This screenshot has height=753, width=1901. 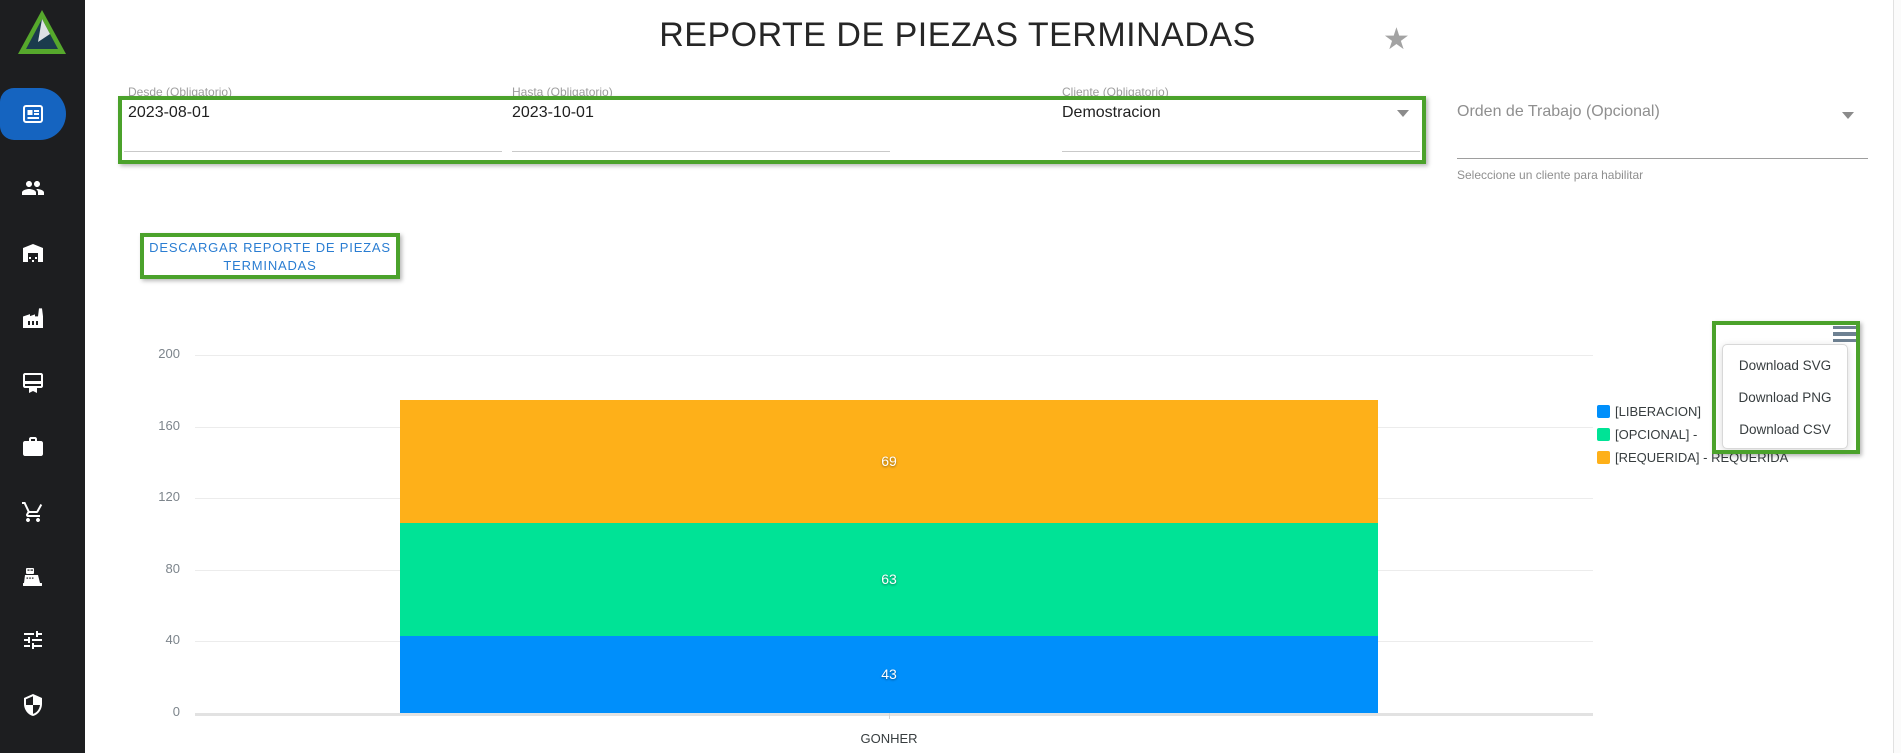 What do you see at coordinates (1396, 39) in the screenshot?
I see `star-icon: ★` at bounding box center [1396, 39].